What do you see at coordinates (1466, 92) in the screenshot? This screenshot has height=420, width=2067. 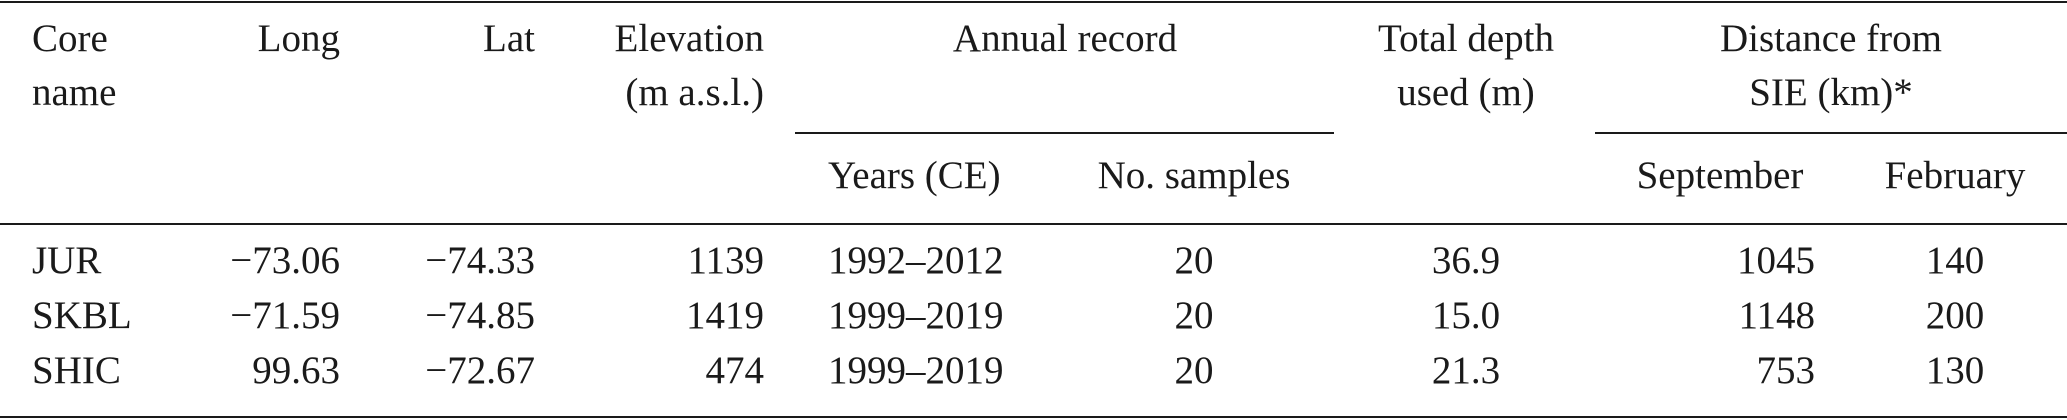 I see `header-cell: used (m)` at bounding box center [1466, 92].